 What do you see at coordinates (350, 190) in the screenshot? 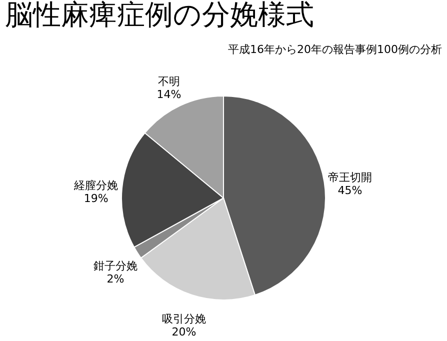
I see `data-label: 45%` at bounding box center [350, 190].